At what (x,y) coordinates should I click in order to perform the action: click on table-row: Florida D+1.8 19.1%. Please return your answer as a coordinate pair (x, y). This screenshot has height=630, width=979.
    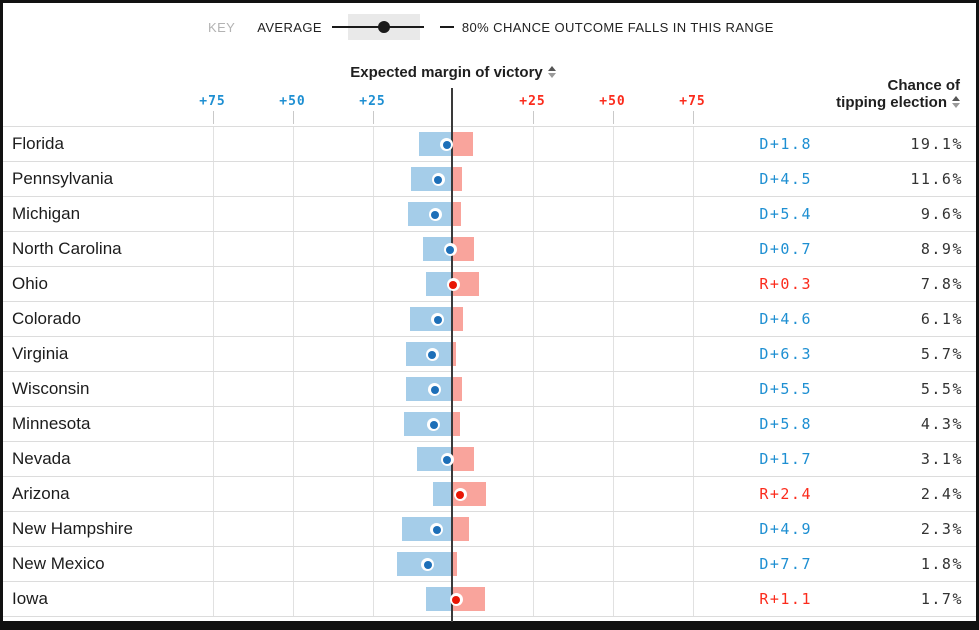
    Looking at the image, I should click on (489, 143).